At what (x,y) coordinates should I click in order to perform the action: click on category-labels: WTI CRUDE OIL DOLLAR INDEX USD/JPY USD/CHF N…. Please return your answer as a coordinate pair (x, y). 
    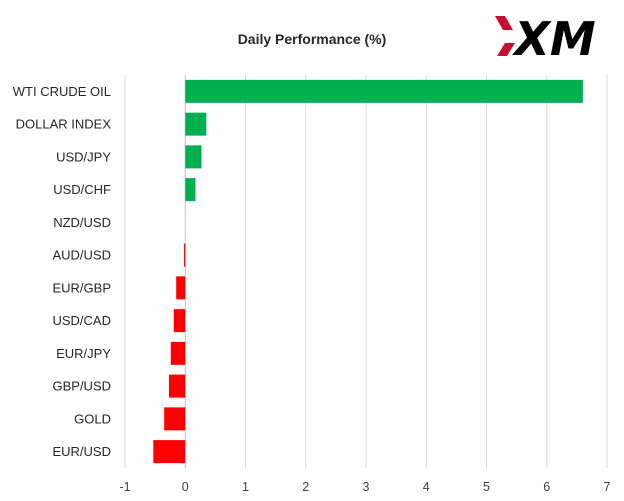
    Looking at the image, I should click on (62, 271).